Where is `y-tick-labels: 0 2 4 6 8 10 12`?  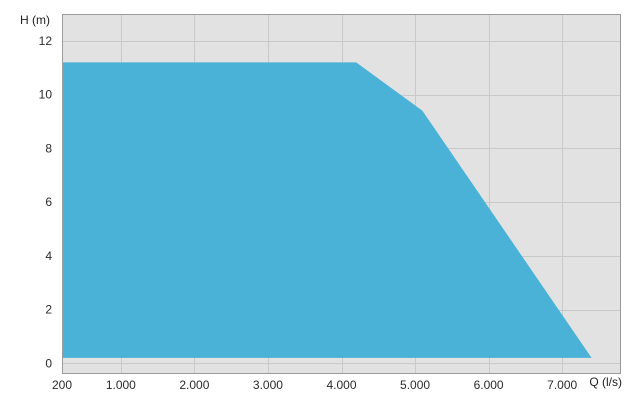 y-tick-labels: 0 2 4 6 8 10 12 is located at coordinates (46, 202).